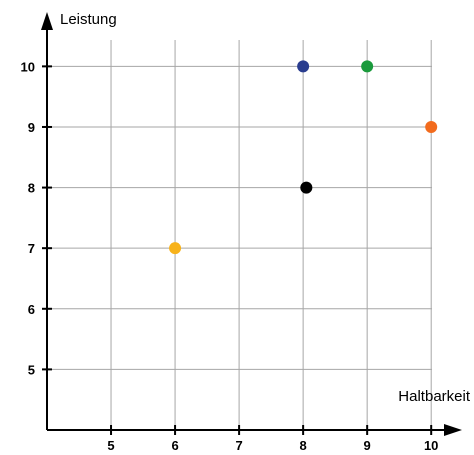 This screenshot has height=455, width=474. Describe the element at coordinates (174, 445) in the screenshot. I see `x-tick-label-6: 6` at that location.